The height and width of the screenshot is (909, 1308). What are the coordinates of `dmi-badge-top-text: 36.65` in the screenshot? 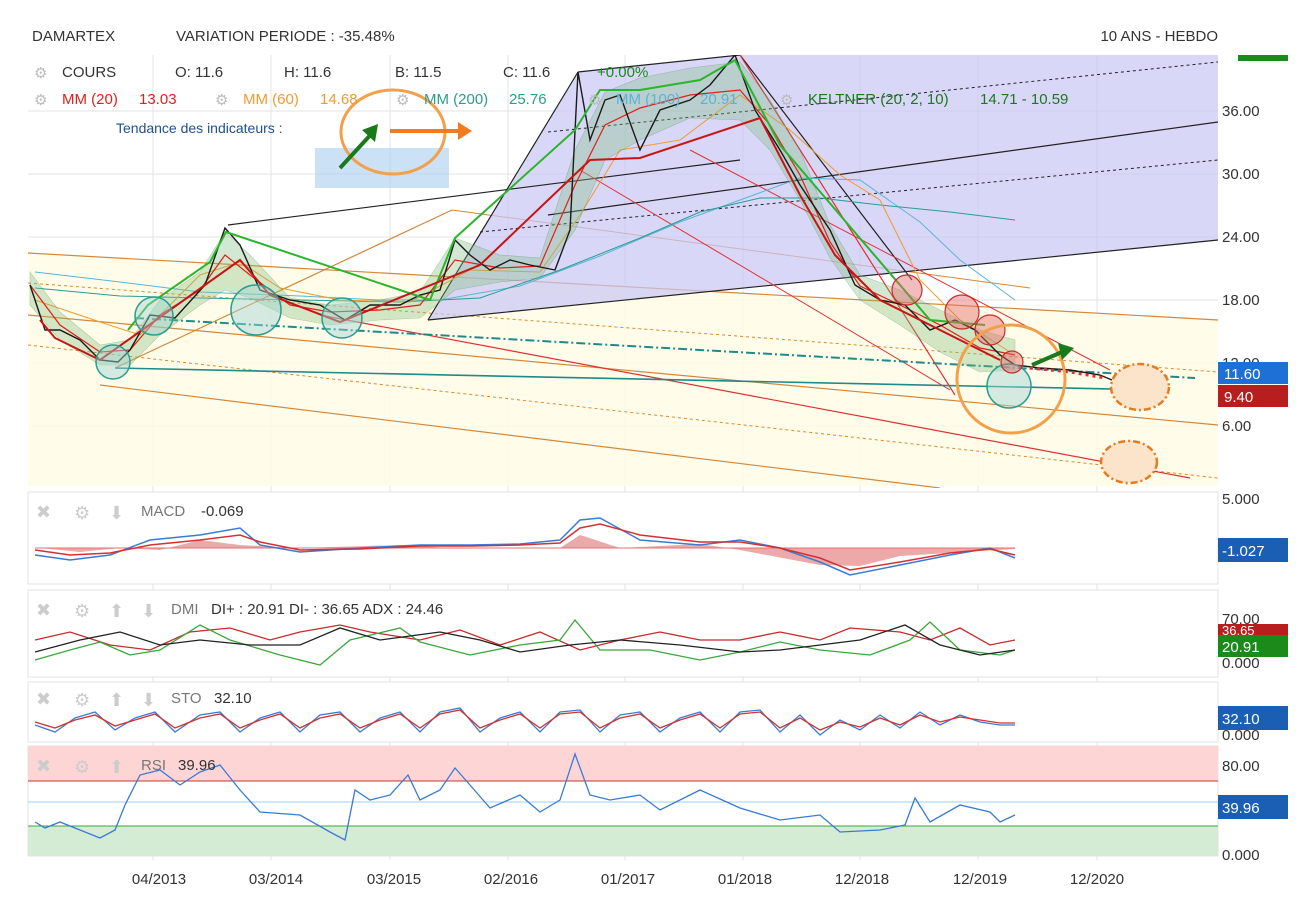 It's located at (1238, 630).